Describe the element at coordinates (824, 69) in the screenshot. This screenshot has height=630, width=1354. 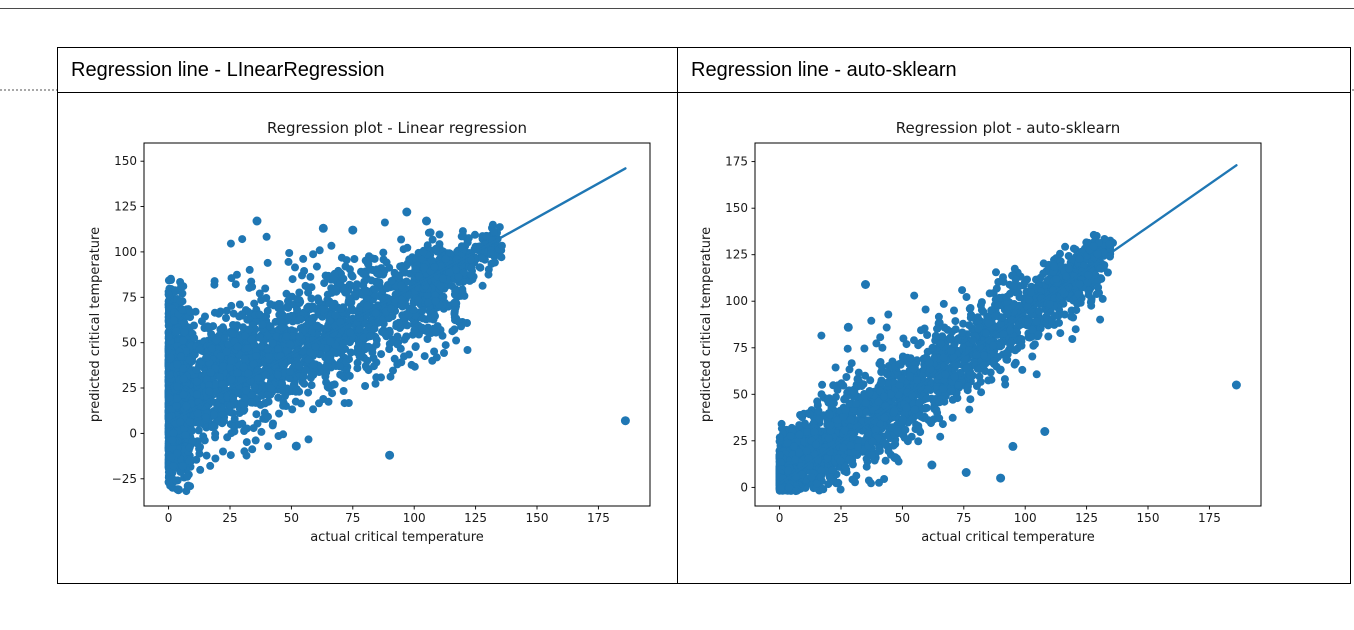
I see `header-label-auto-sklearn: Regression line - auto-sklearn` at that location.